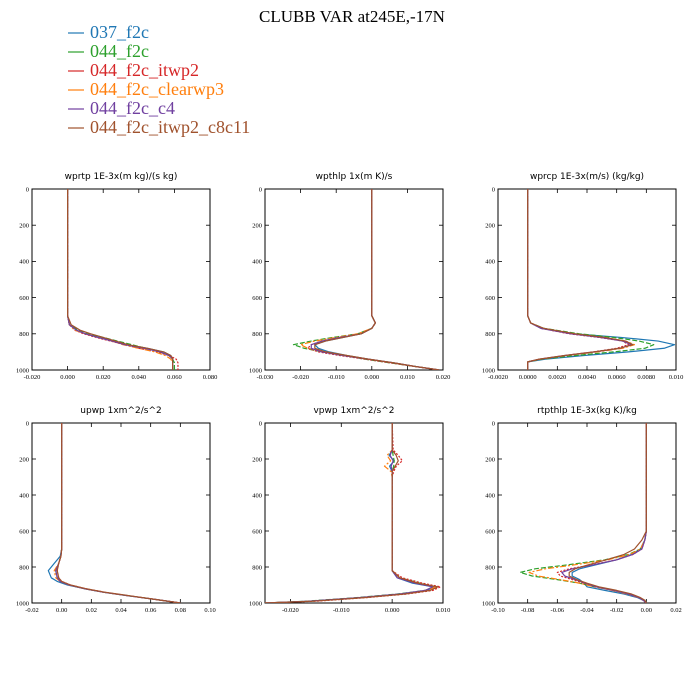  What do you see at coordinates (528, 377) in the screenshot?
I see `x-tick-label: 0.0000` at bounding box center [528, 377].